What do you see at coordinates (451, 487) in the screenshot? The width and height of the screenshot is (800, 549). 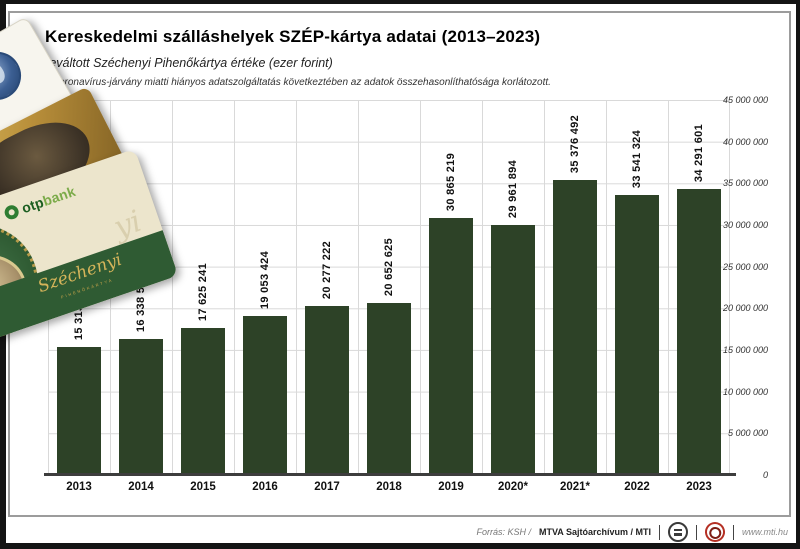 I see `x-tick-label: 2019` at bounding box center [451, 487].